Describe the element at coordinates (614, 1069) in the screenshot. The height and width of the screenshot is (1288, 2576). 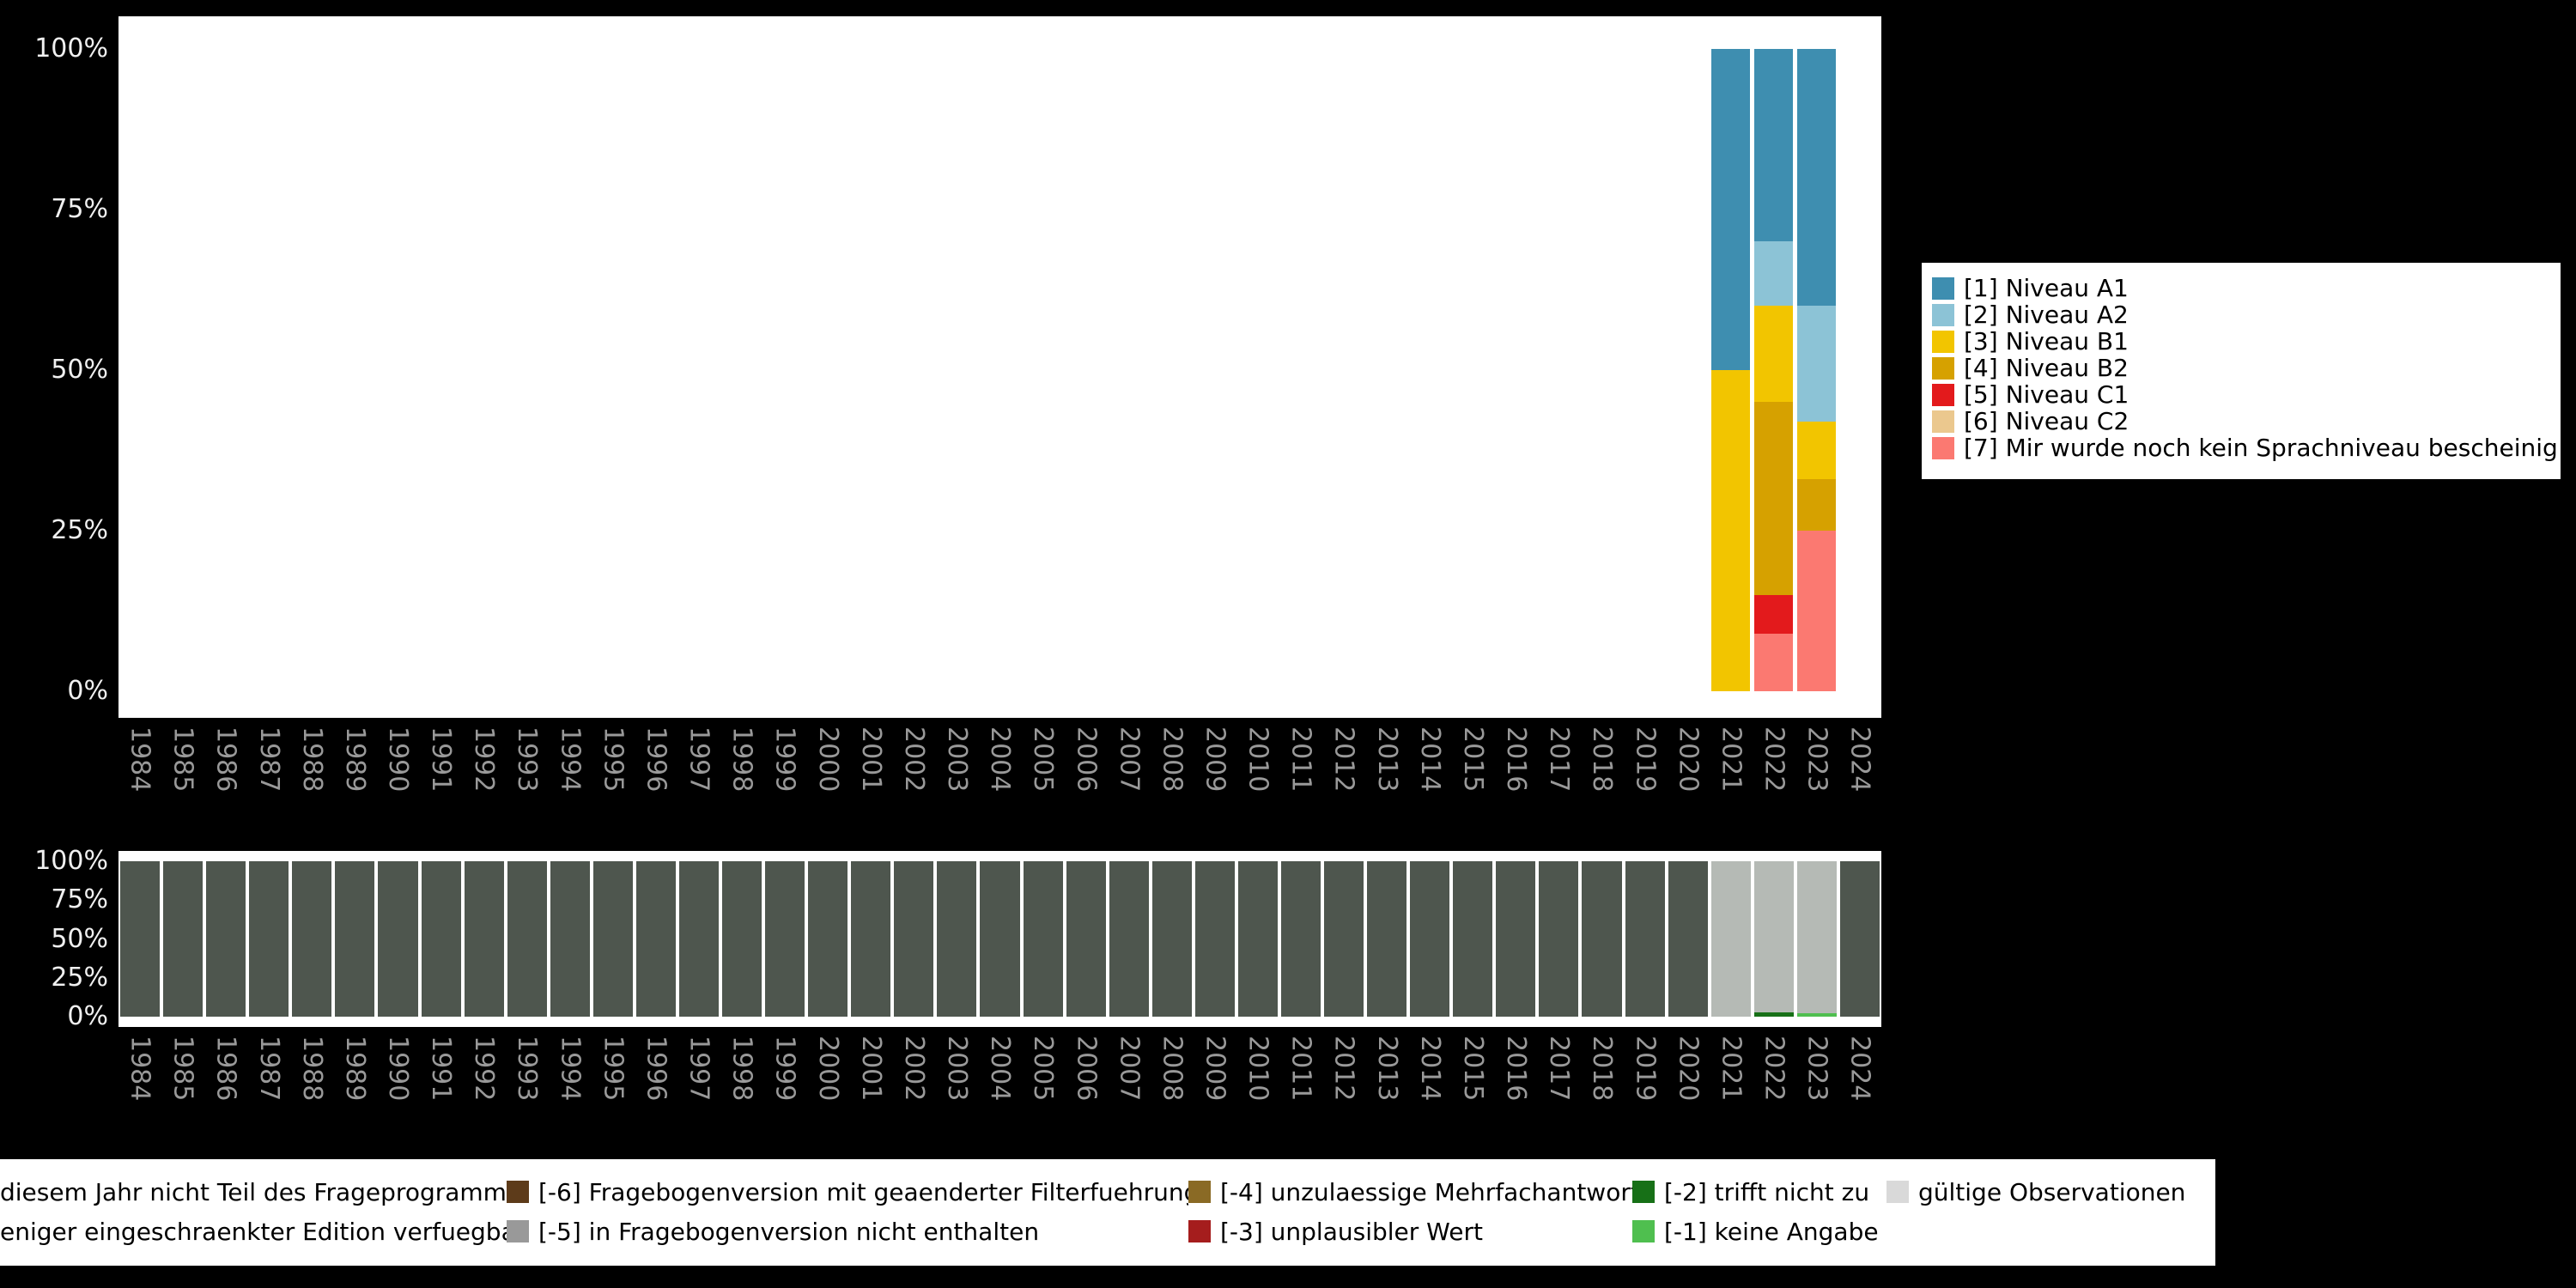
I see `x-tick-label: 1995` at that location.